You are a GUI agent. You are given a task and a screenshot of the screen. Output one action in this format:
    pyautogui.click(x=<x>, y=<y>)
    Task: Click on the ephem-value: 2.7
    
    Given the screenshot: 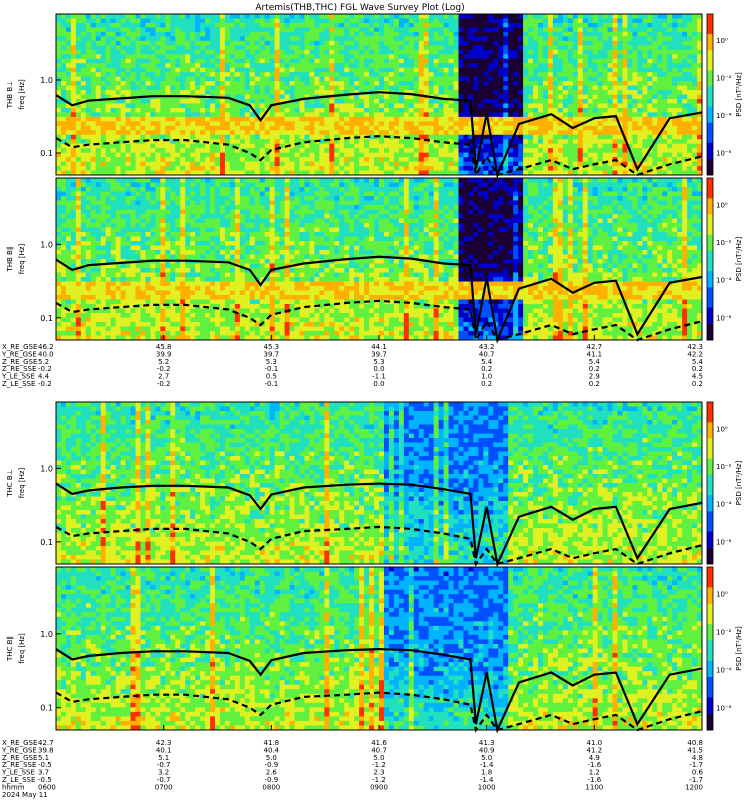 What is the action you would take?
    pyautogui.click(x=163, y=377)
    